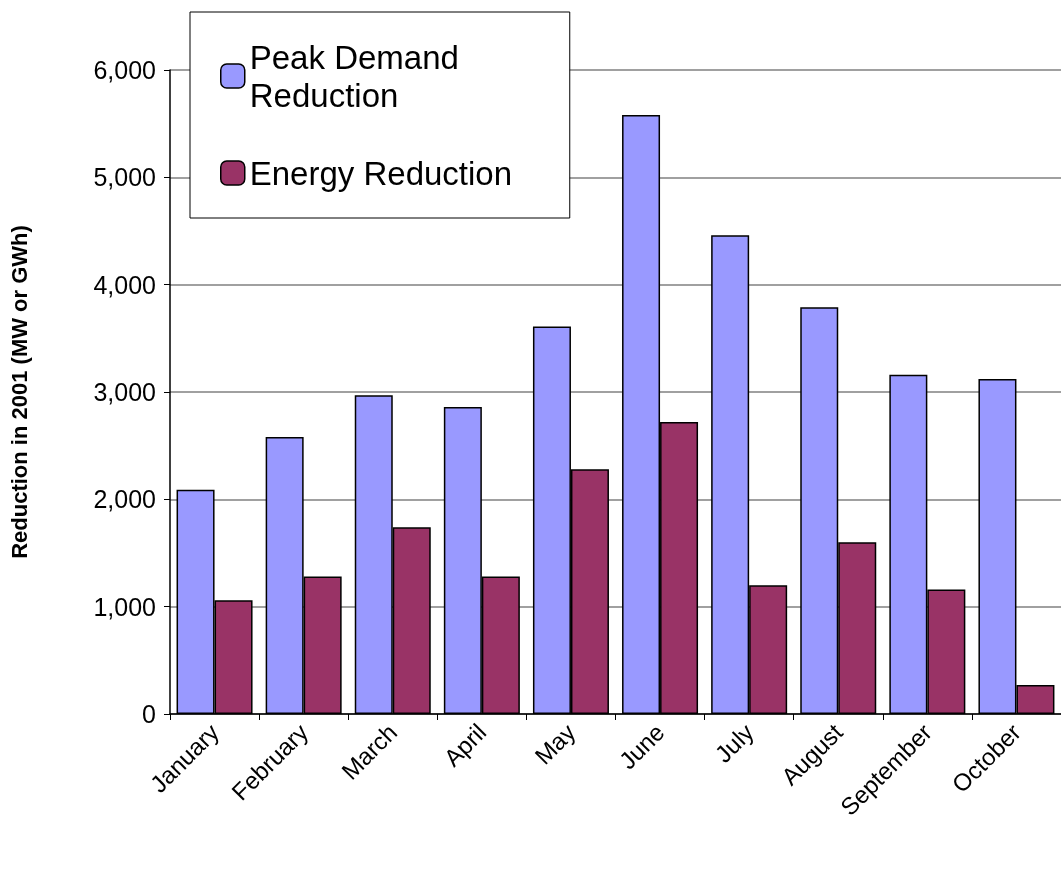 This screenshot has height=871, width=1061. I want to click on y-tick-label: 4,000, so click(124, 284).